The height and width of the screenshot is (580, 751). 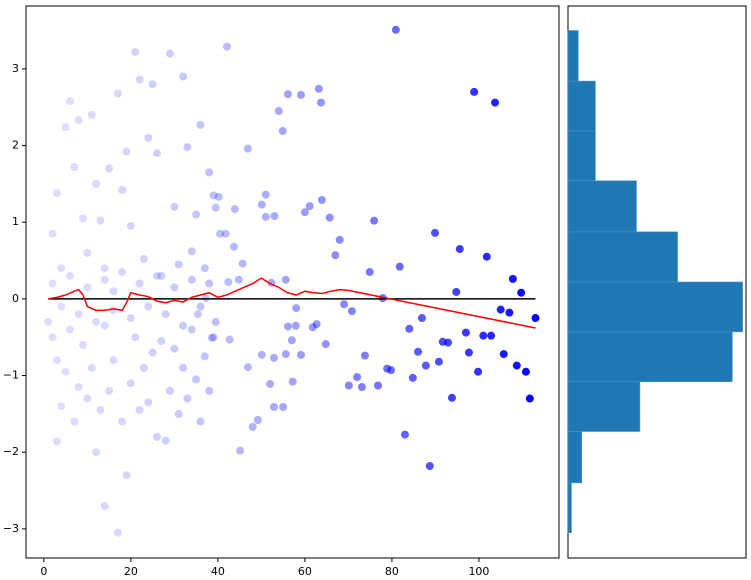 I want to click on y-tick-label: −1, so click(x=11, y=375).